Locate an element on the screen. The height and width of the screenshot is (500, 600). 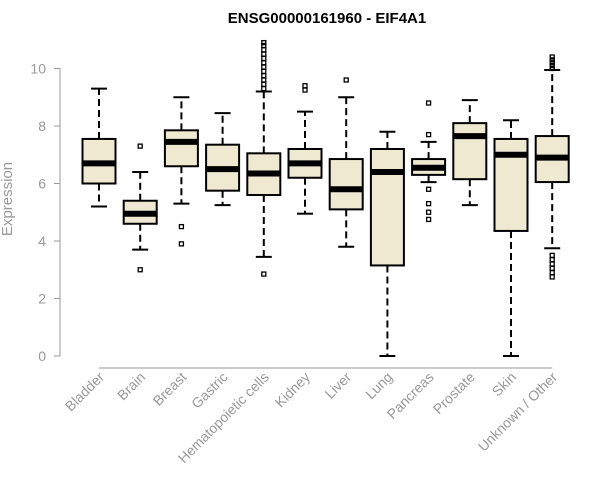
box-bladder is located at coordinates (99, 147).